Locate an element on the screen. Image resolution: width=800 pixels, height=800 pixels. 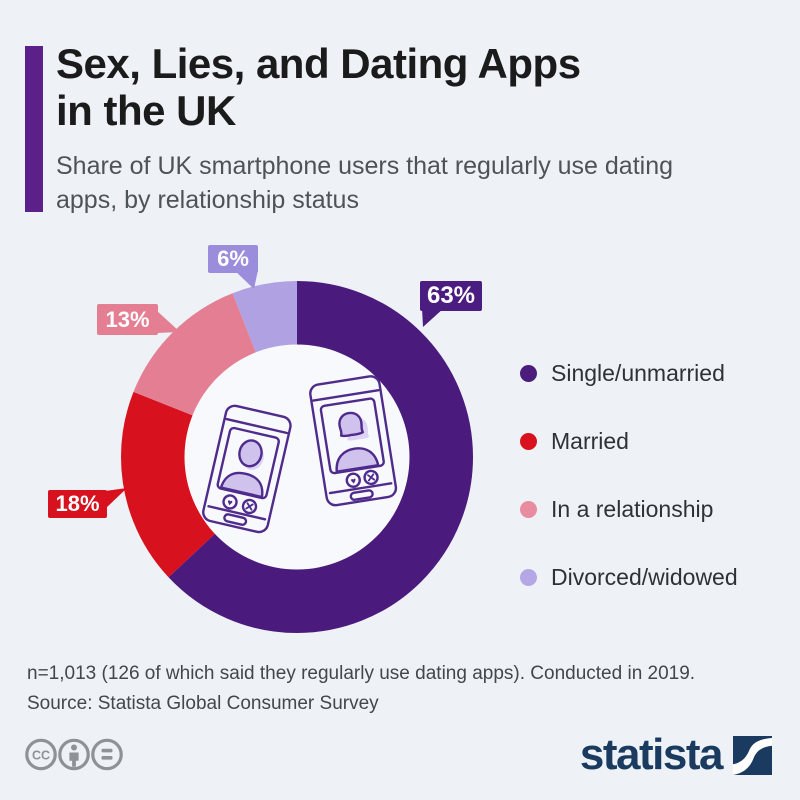
source-note: Source: Statista Global Consumer Survey is located at coordinates (203, 703).